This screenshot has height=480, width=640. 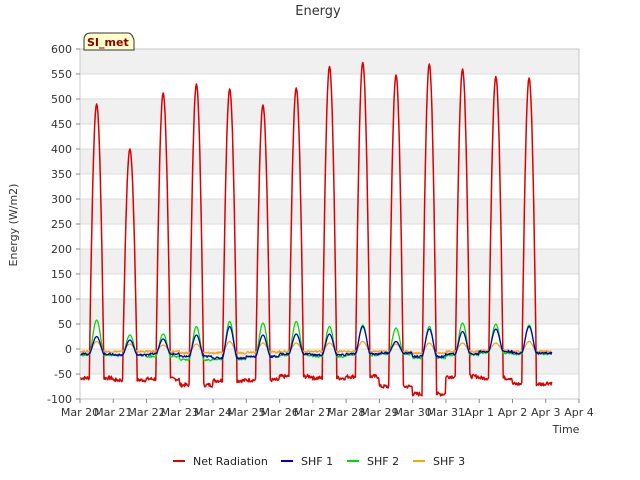 What do you see at coordinates (213, 412) in the screenshot?
I see `x-tick-label: Mar 24` at bounding box center [213, 412].